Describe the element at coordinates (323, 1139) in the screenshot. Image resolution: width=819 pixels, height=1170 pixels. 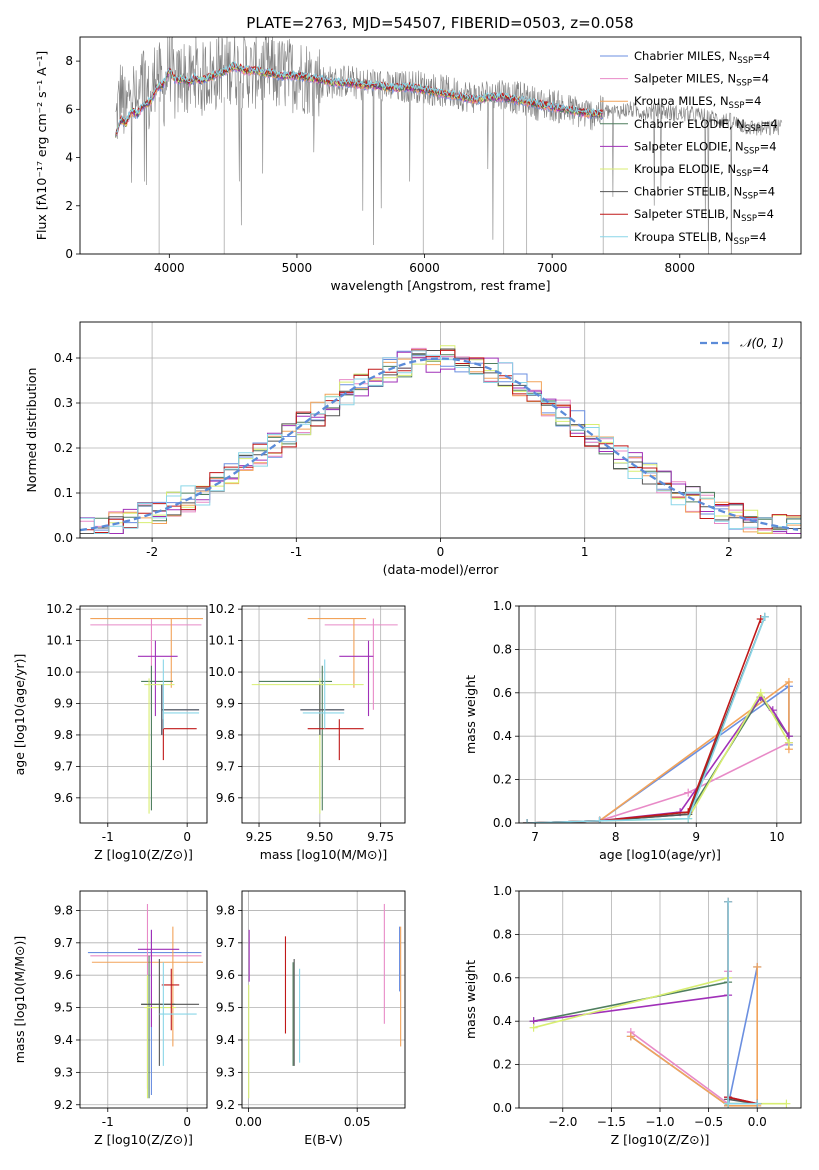
I see `x-axis-label: E(B-V)` at that location.